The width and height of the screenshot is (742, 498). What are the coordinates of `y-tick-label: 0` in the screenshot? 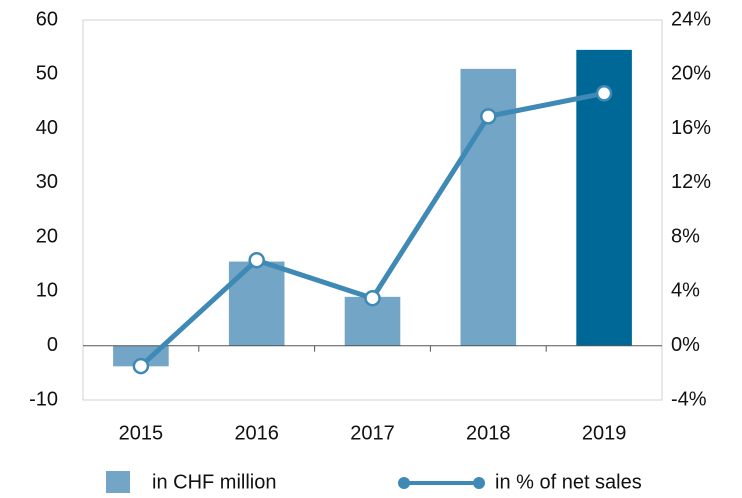 It's located at (52, 345).